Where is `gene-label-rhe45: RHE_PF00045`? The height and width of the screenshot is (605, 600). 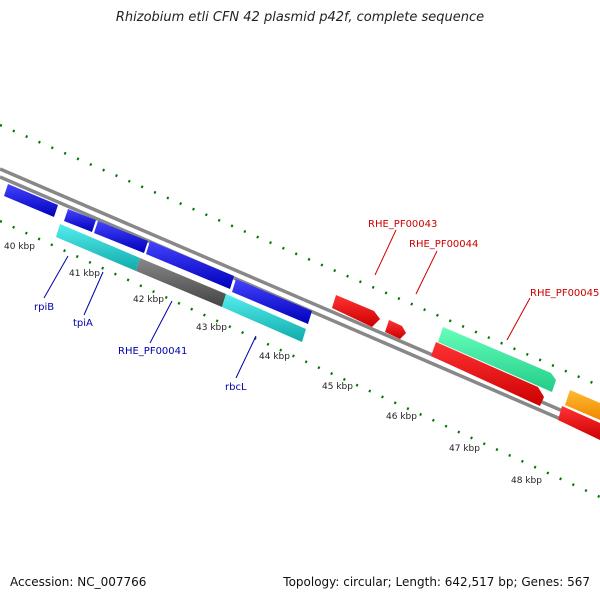 gene-label-rhe45: RHE_PF00045 is located at coordinates (564, 293).